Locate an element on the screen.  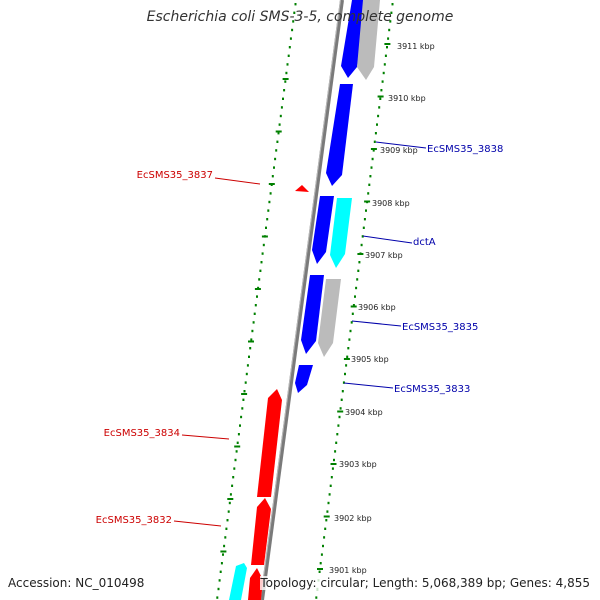
feature-label-EcSMS35_3832: EcSMS35_3832 is located at coordinates (134, 520).